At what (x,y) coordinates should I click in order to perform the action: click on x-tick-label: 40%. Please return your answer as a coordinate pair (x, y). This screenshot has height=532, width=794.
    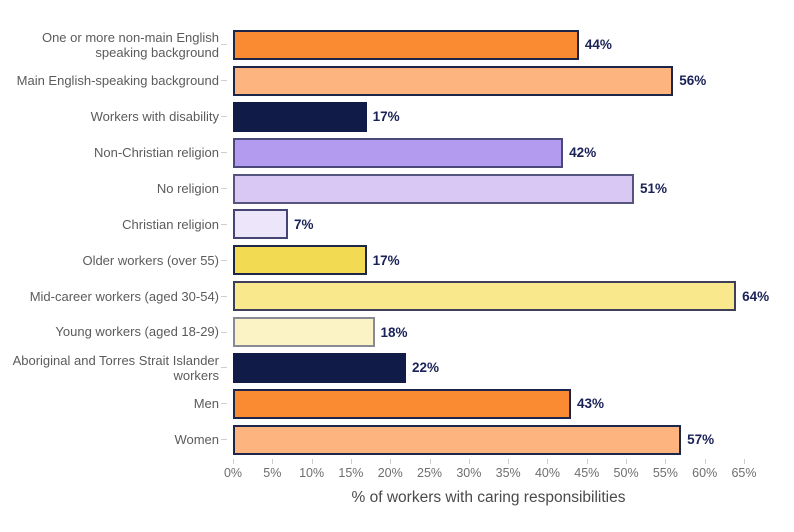
    Looking at the image, I should click on (547, 472).